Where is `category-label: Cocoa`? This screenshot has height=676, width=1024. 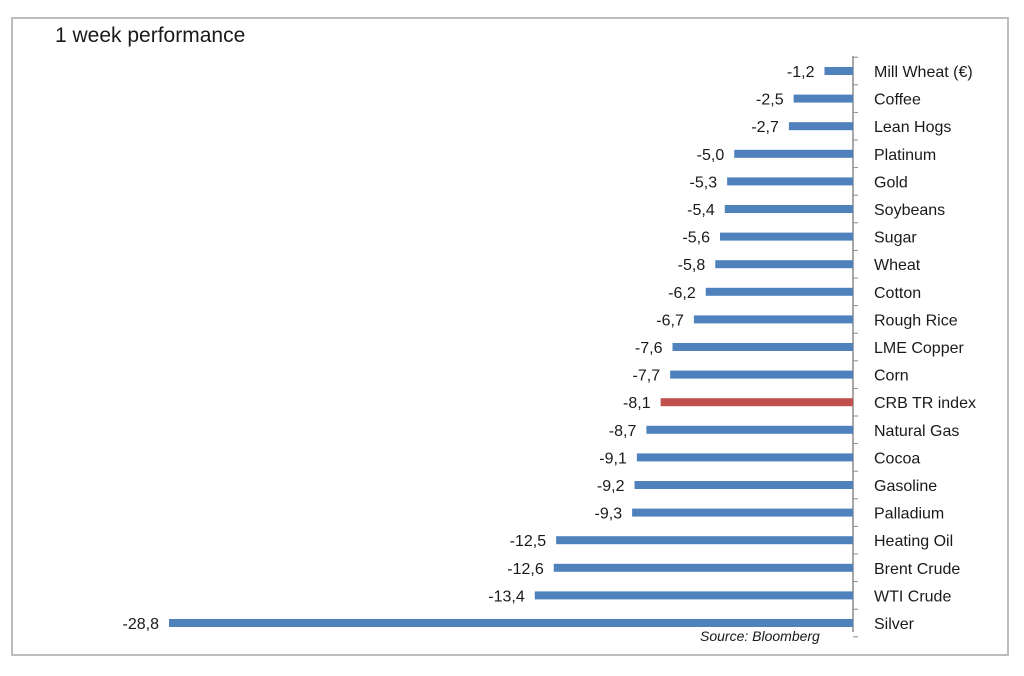 category-label: Cocoa is located at coordinates (897, 458).